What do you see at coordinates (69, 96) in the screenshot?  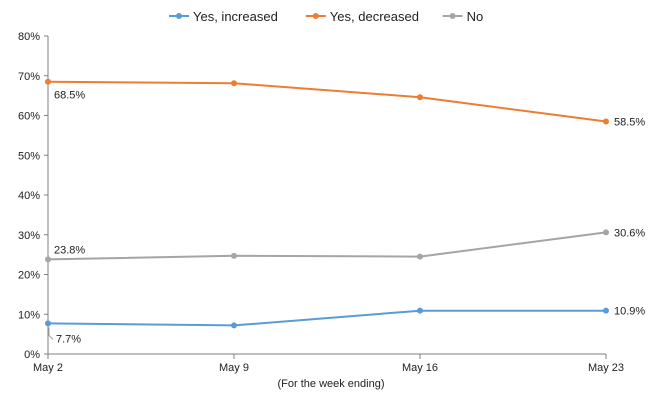 I see `data-label: 68.5%` at bounding box center [69, 96].